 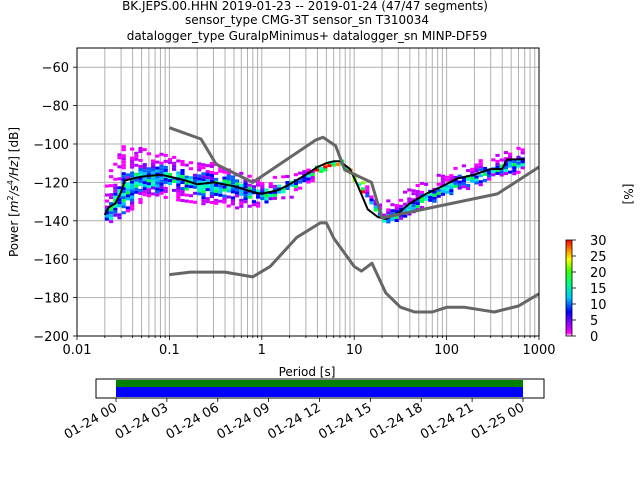 What do you see at coordinates (51, 260) in the screenshot?
I see `y-tick-label: −160` at bounding box center [51, 260].